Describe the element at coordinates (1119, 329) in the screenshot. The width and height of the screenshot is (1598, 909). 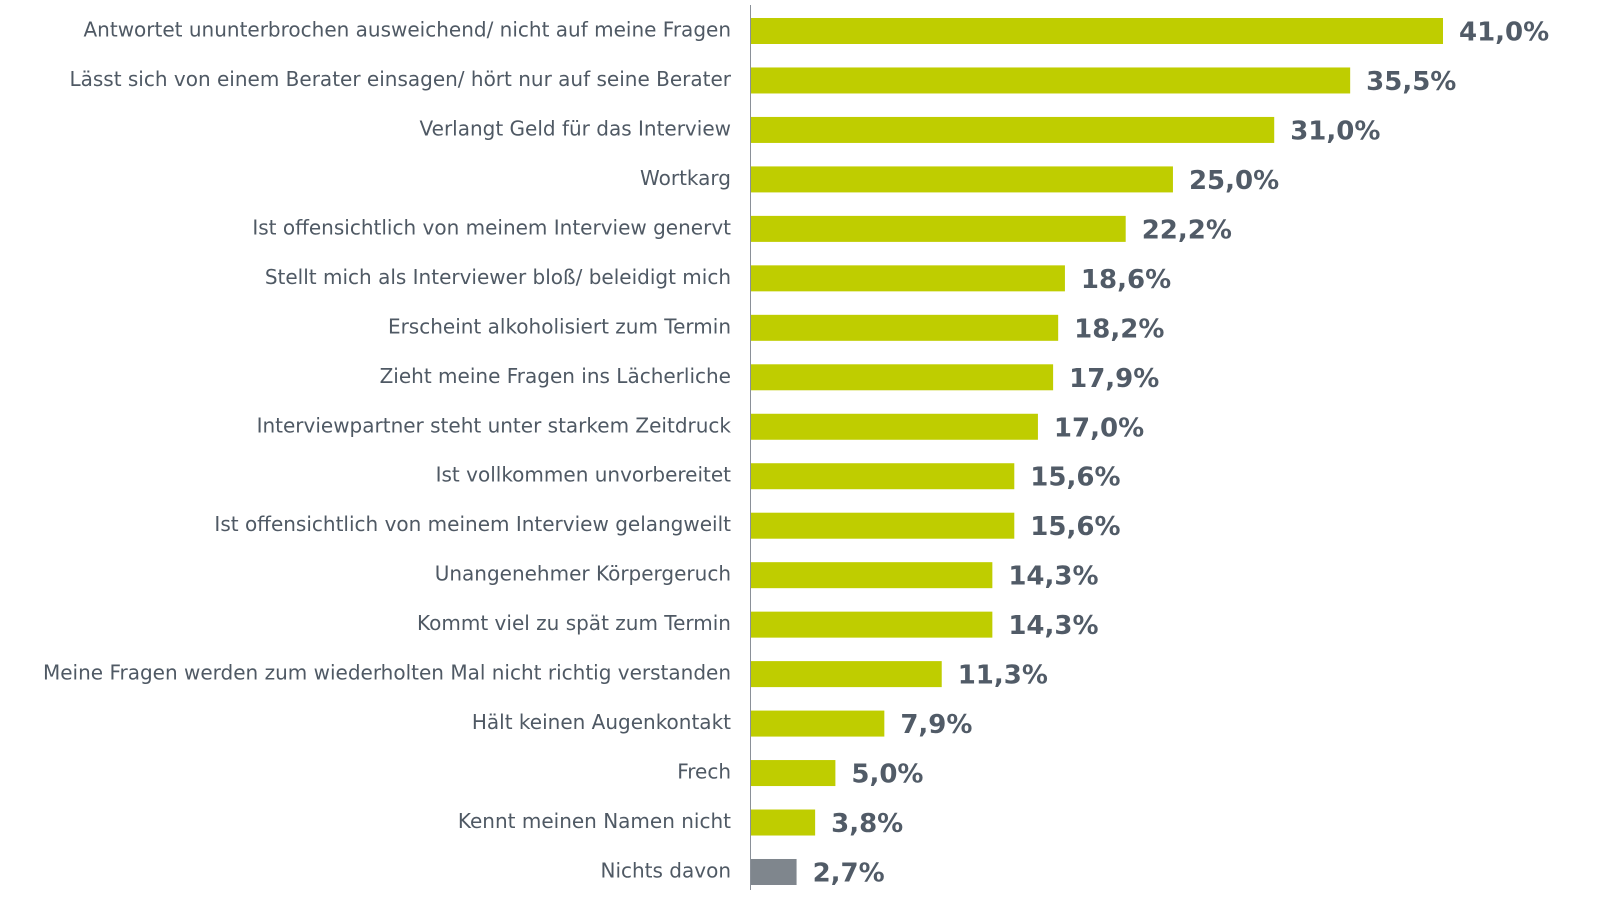
I see `value-label: 18,2%` at that location.